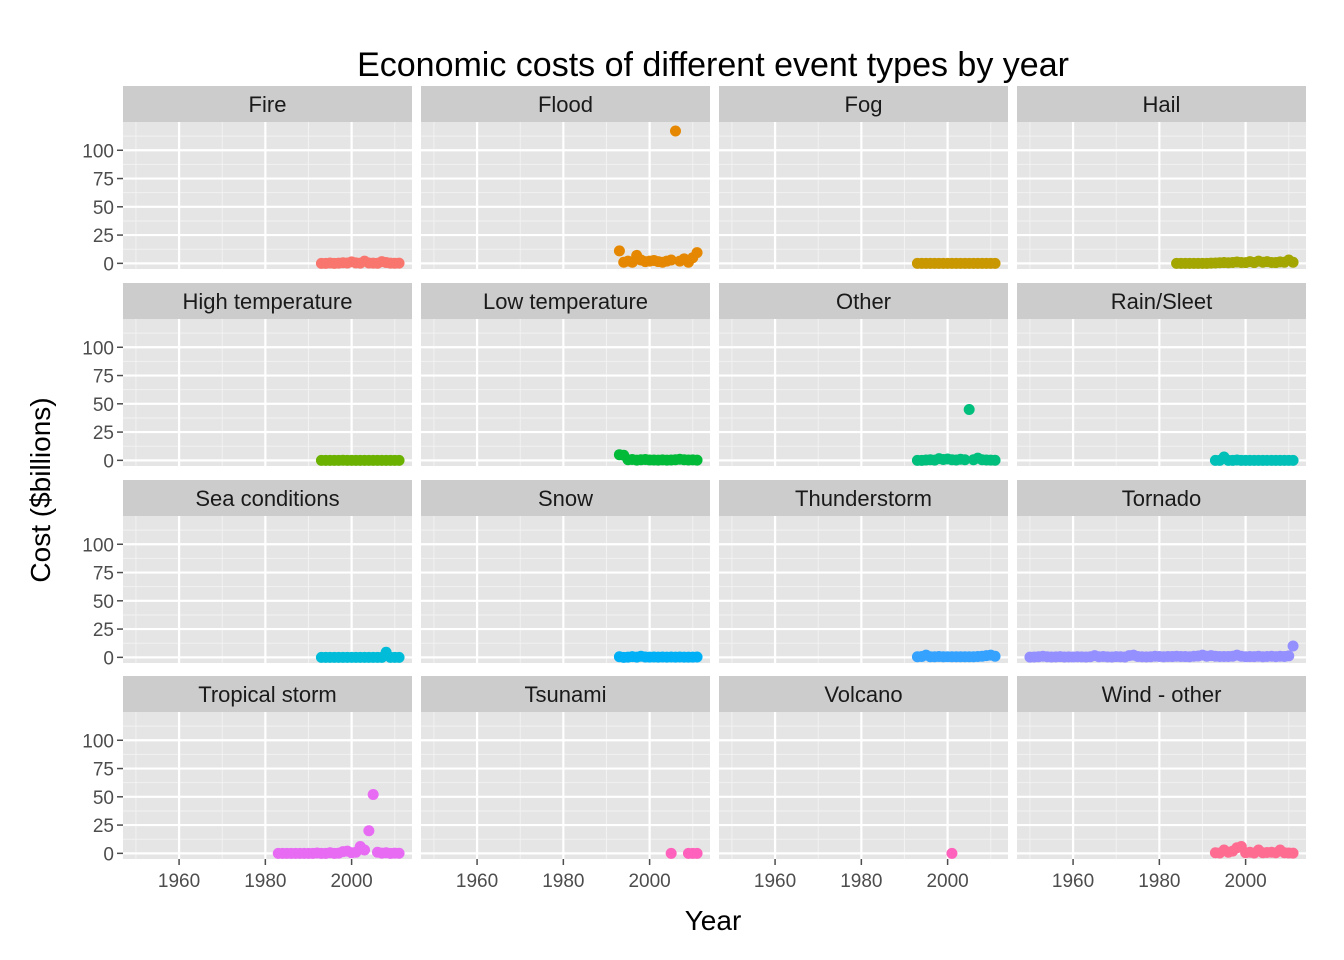  I want to click on strip-label: Low temperature, so click(565, 301).